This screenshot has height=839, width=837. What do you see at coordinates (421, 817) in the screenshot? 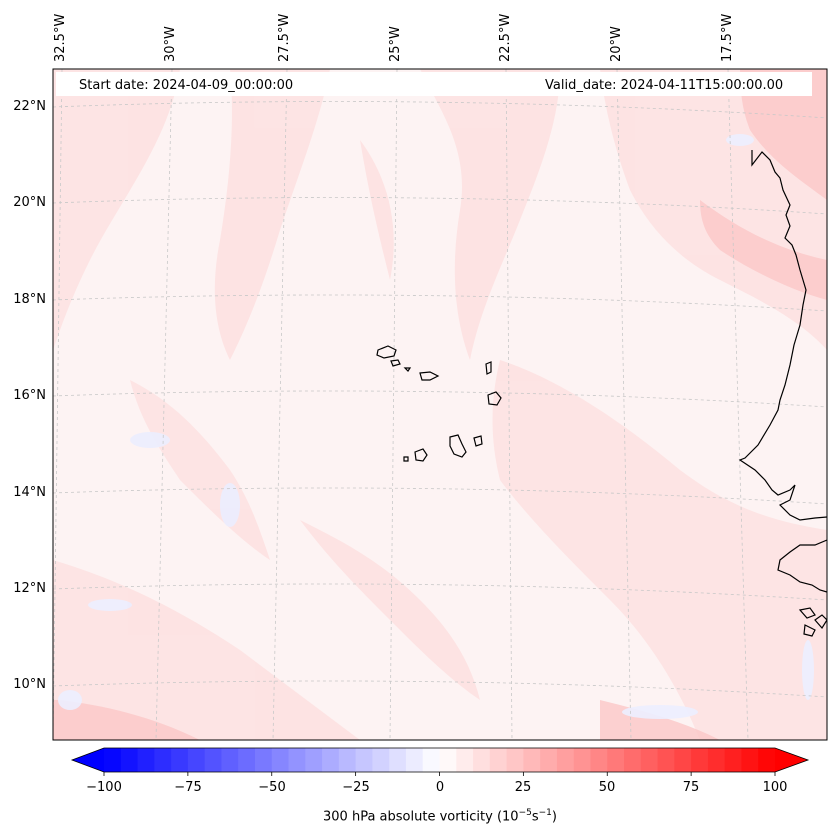
I see `colorbar-label-main: 300 hPa absolute vorticity (10` at bounding box center [421, 817].